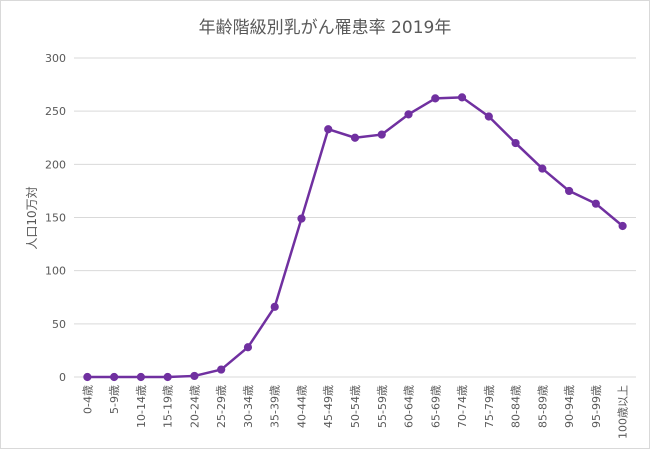 This screenshot has width=650, height=449. Describe the element at coordinates (141, 406) in the screenshot. I see `x-tick-label: 10-14歳` at that location.